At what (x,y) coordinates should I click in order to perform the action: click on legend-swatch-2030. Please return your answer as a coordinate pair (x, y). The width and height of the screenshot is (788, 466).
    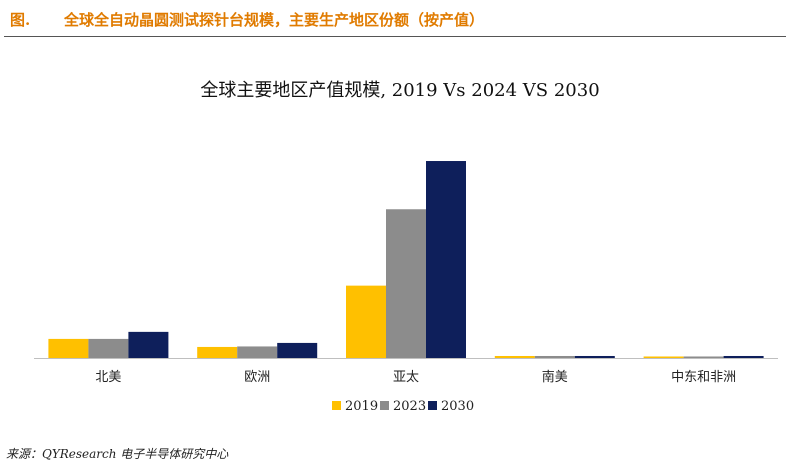
    Looking at the image, I should click on (432, 405).